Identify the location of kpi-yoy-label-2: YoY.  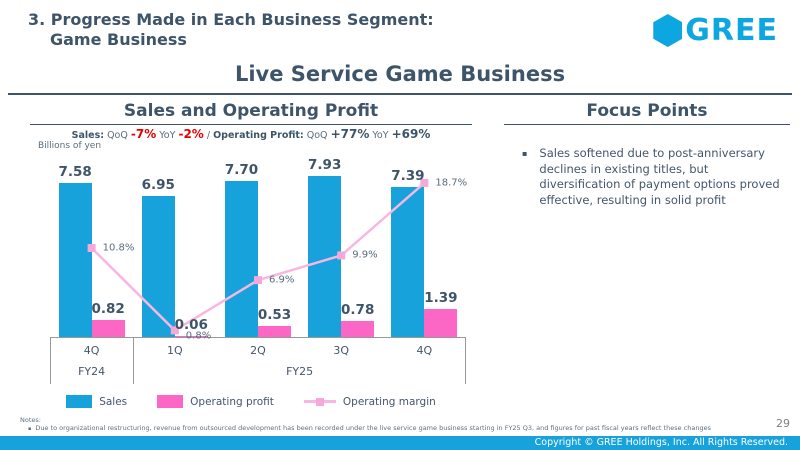
(380, 135).